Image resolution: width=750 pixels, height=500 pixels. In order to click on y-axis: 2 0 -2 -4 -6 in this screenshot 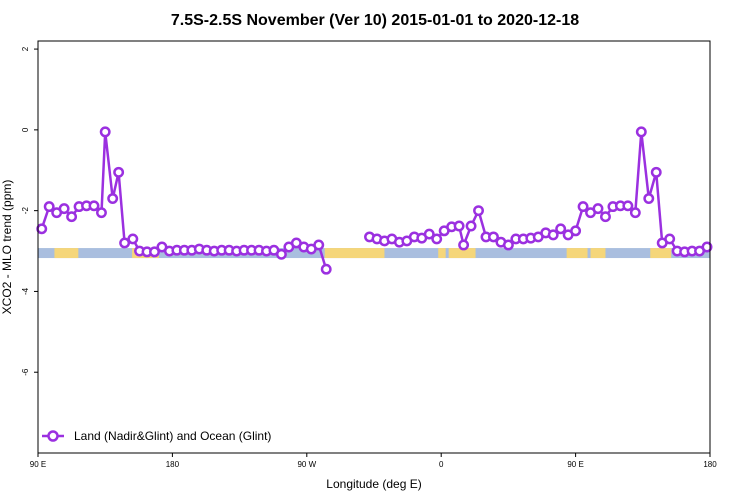, I will do `click(29, 211)`.